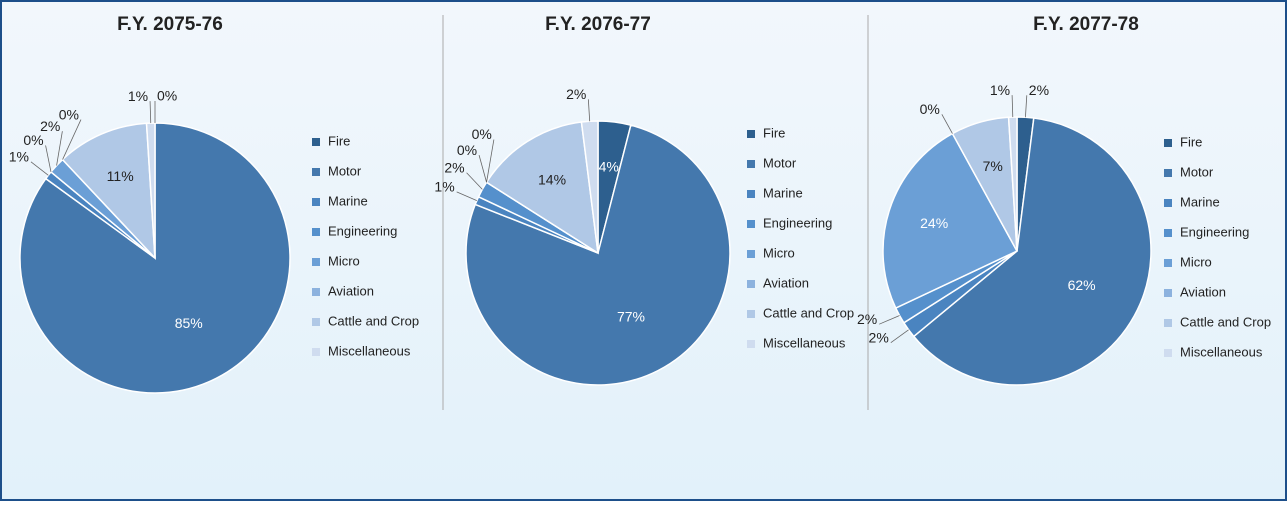 The image size is (1287, 506). I want to click on data-label: 4%, so click(609, 167).